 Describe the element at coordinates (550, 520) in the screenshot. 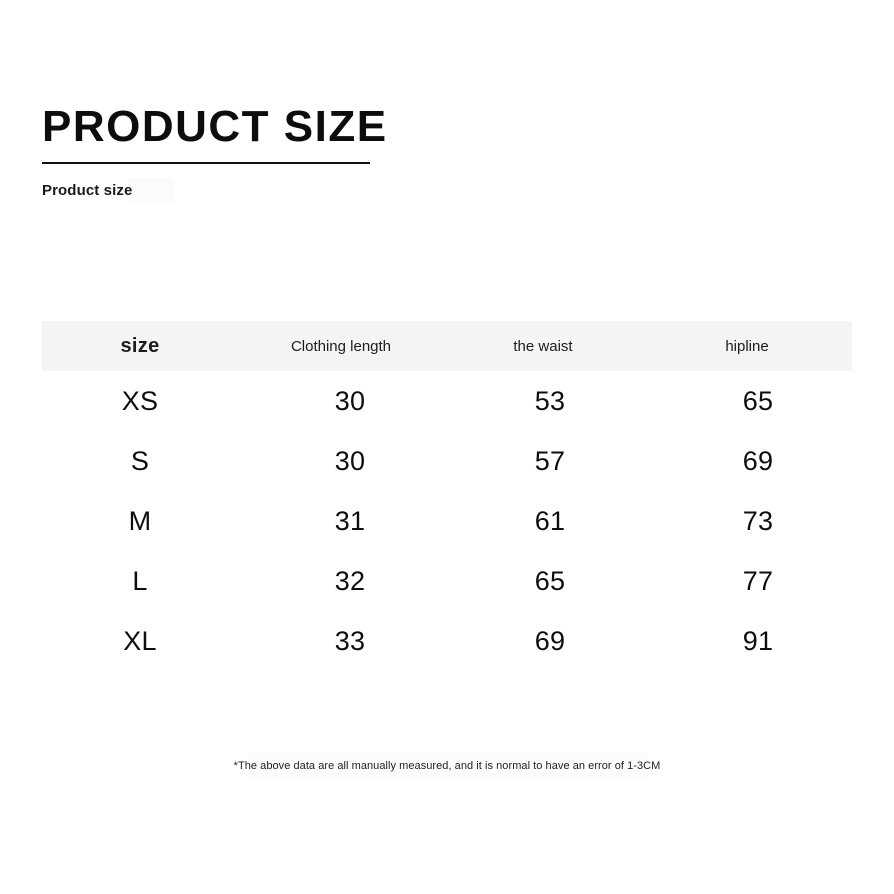

I see `cell-the-waist: 61` at that location.